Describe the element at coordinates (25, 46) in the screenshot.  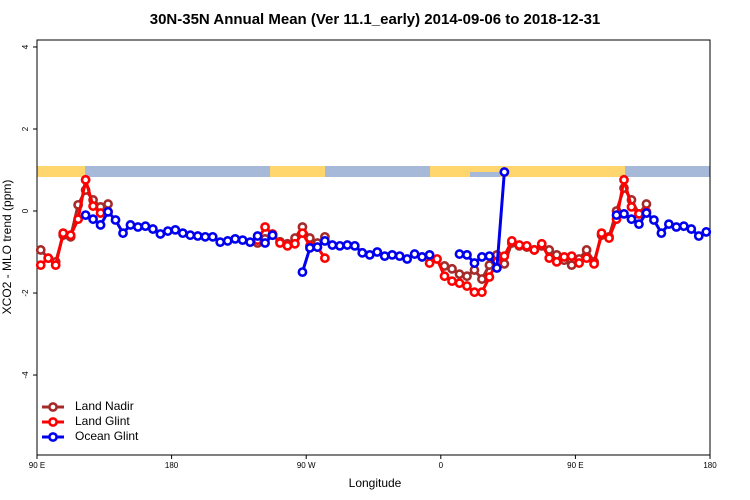
I see `y-tick-label: 4` at that location.